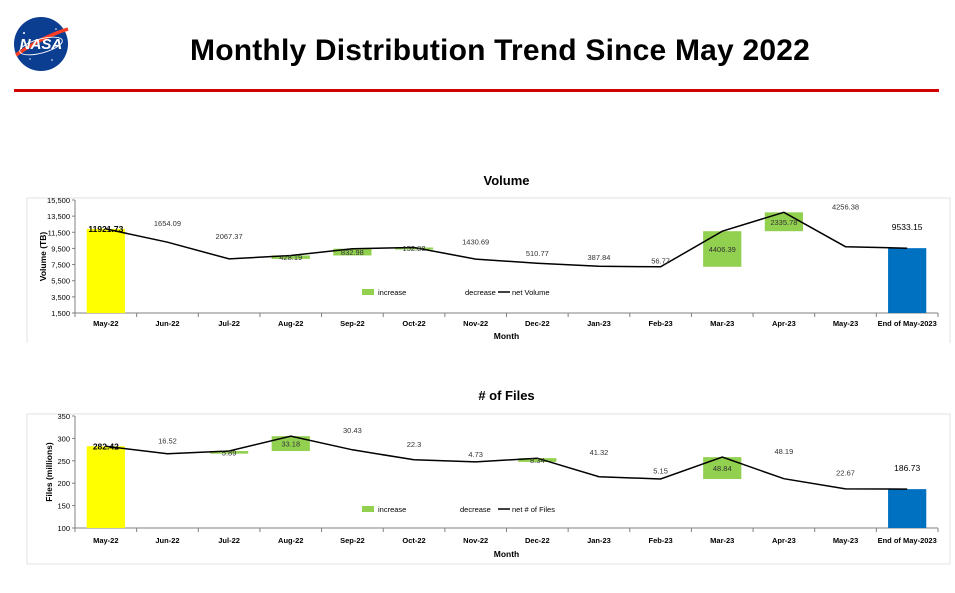 Image resolution: width=955 pixels, height=593 pixels. I want to click on files-change-label: 5.89, so click(229, 452).